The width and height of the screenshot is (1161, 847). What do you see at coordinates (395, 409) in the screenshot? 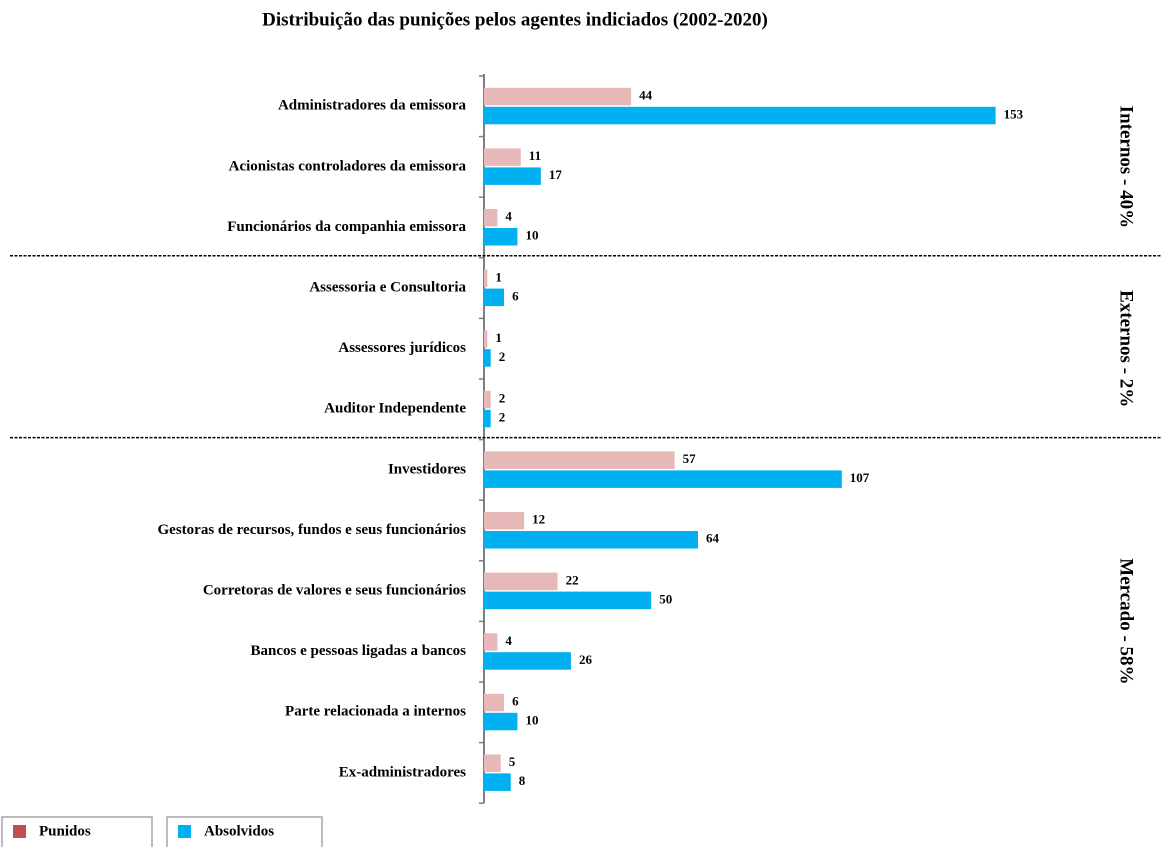
I see `category-label: Auditor Independente` at bounding box center [395, 409].